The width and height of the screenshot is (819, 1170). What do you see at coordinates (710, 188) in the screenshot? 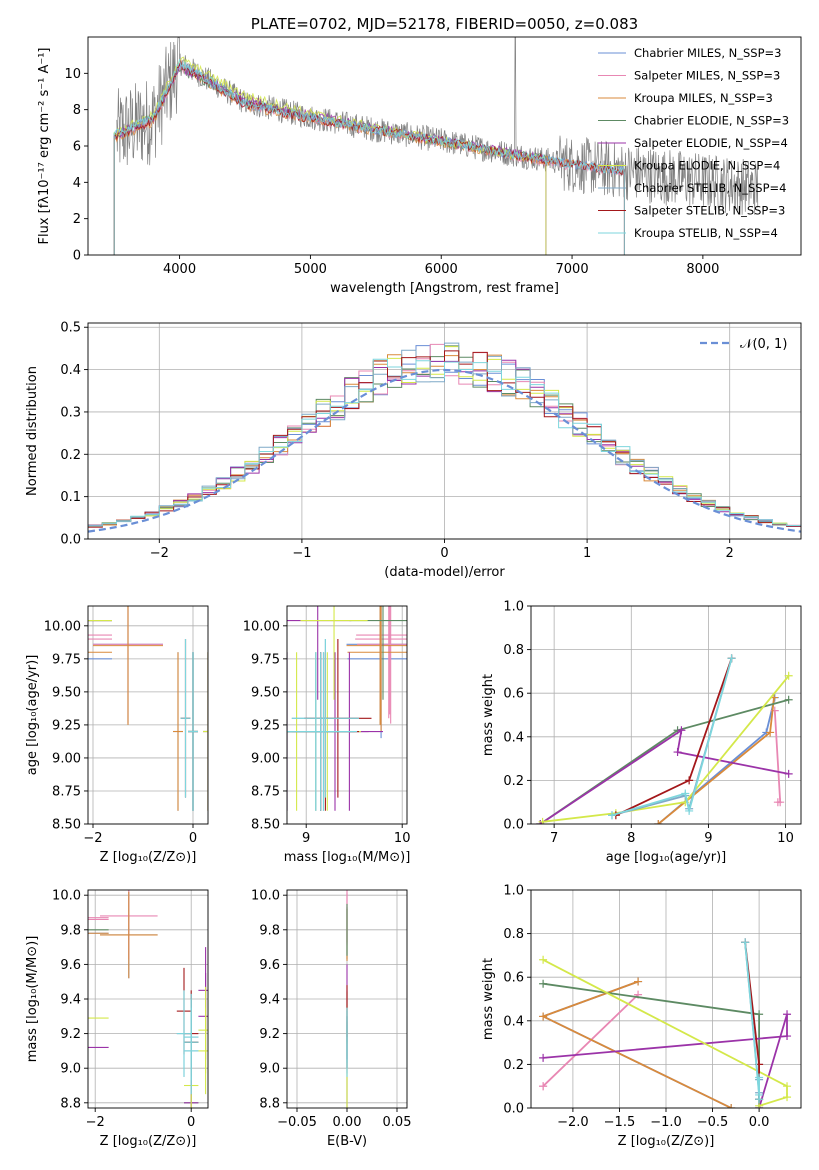
I see `legend-entry: Chabrier STELIB, N_SSP=4` at bounding box center [710, 188].